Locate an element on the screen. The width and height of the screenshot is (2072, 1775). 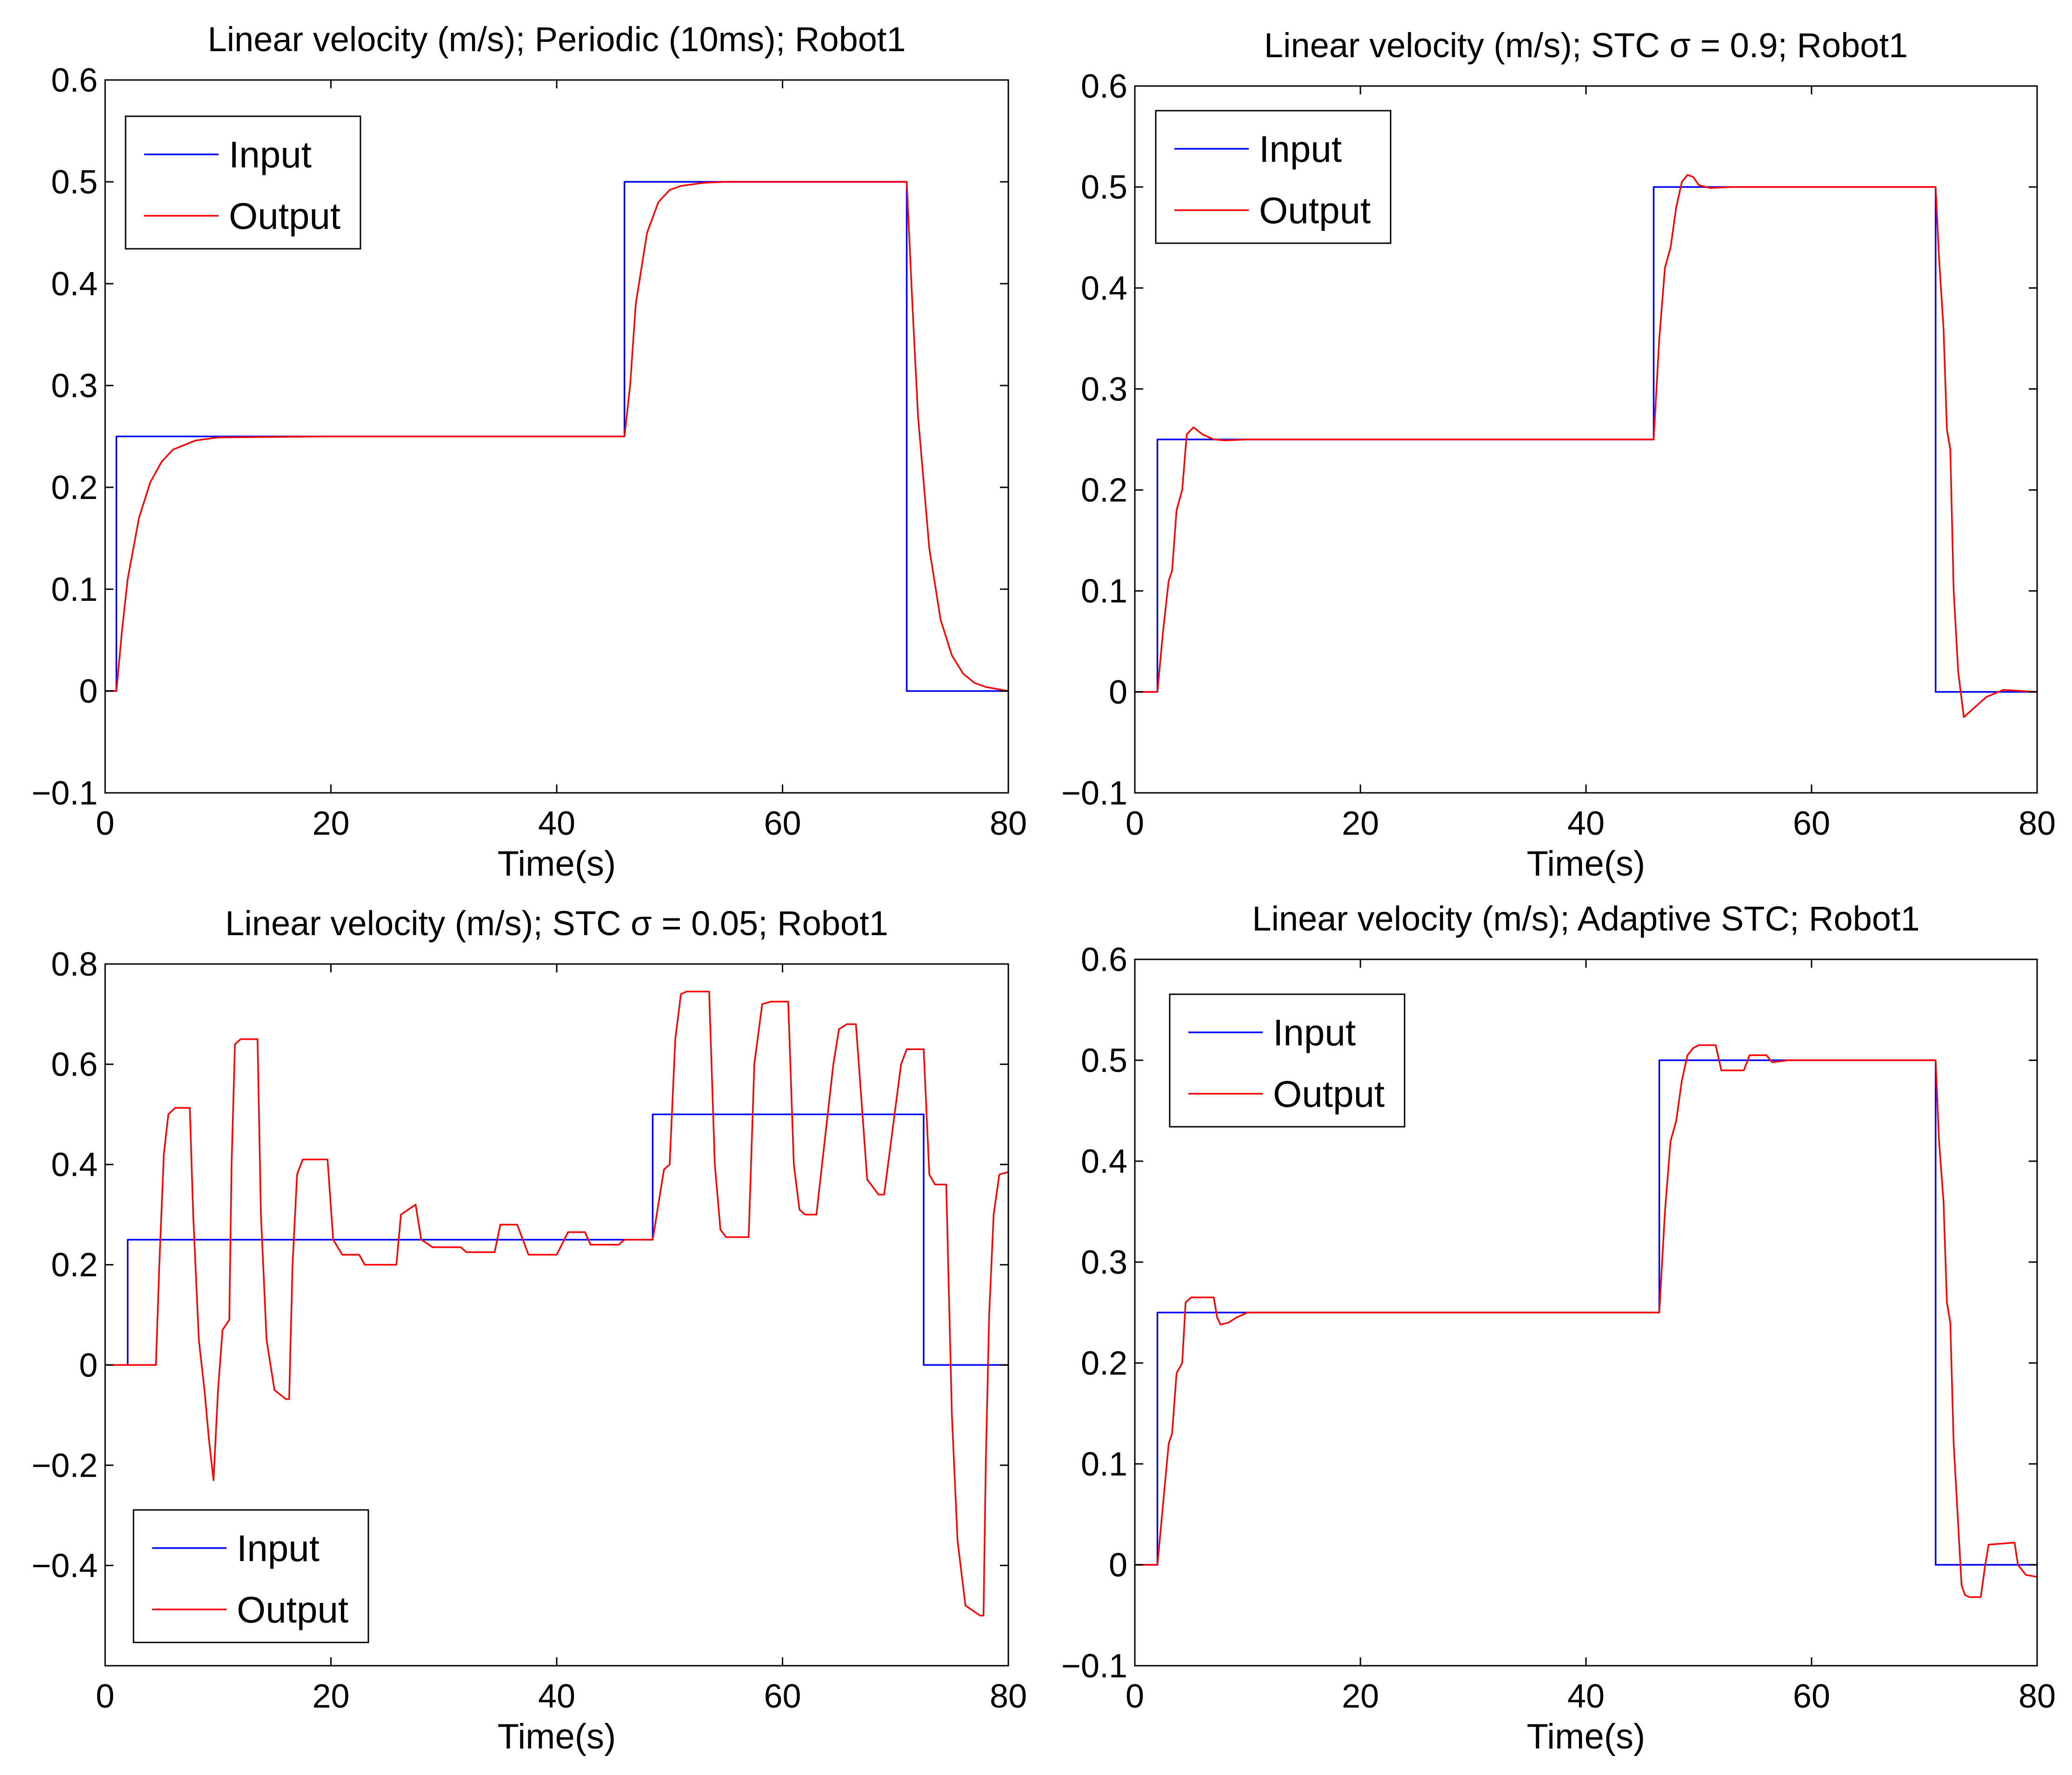
y-tick-label: 0.8 is located at coordinates (74, 964).